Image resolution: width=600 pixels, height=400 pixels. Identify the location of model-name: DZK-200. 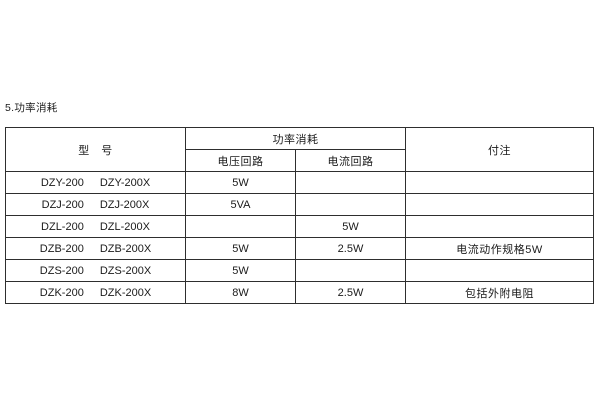
(61, 292).